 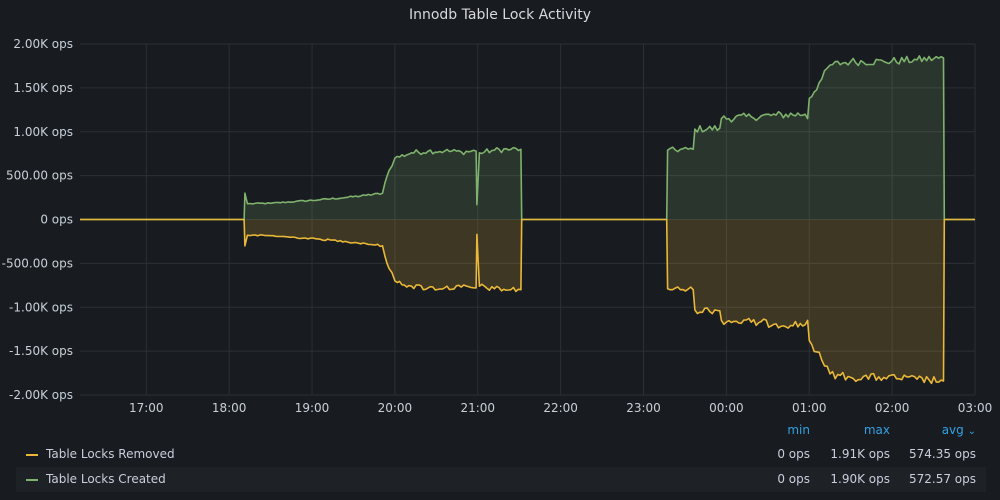 I want to click on chevron-down-icon: ⌄, so click(x=971, y=431).